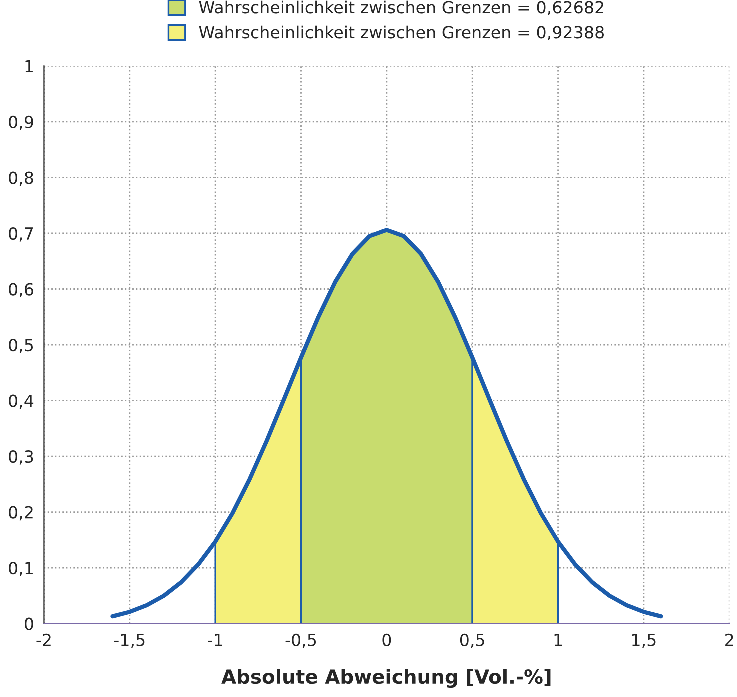 The image size is (737, 697). What do you see at coordinates (386, 678) in the screenshot?
I see `x-axis-title: Absolute Abweichung [Vol.-%]` at bounding box center [386, 678].